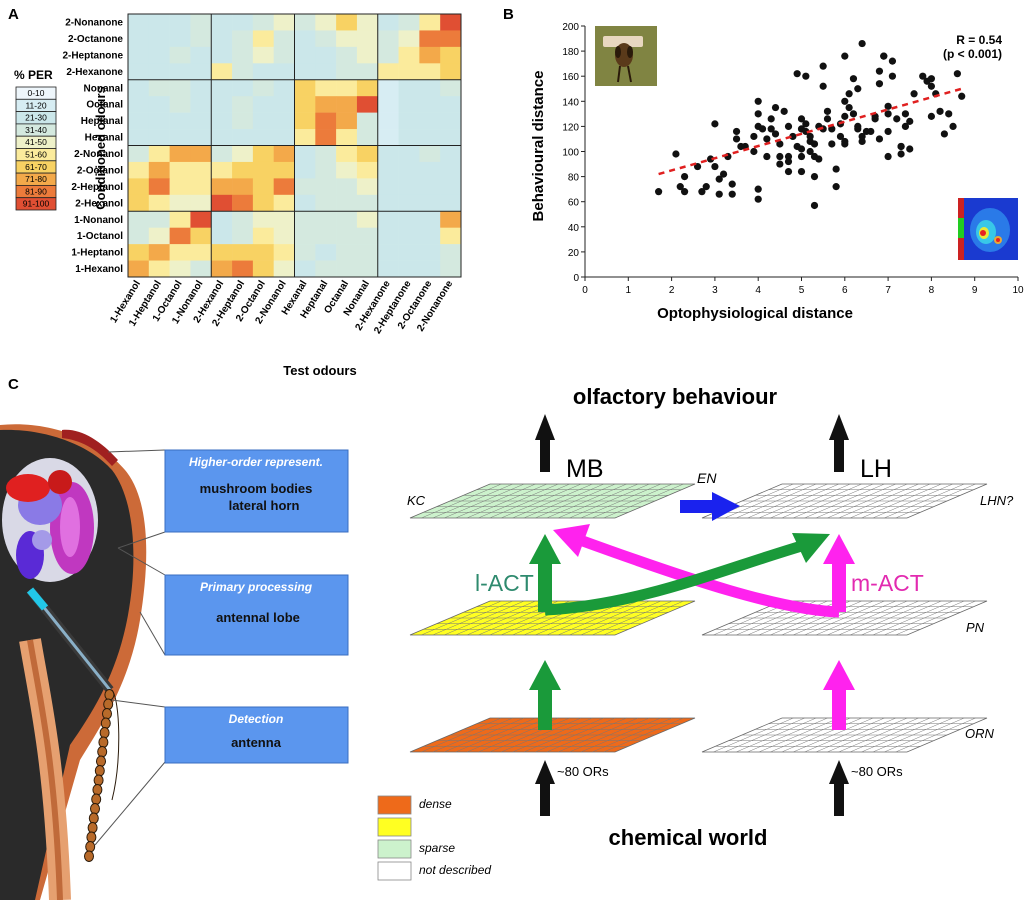 This screenshot has height=905, width=1028. What do you see at coordinates (844, 618) in the screenshot?
I see `pn-plane-right` at bounding box center [844, 618].